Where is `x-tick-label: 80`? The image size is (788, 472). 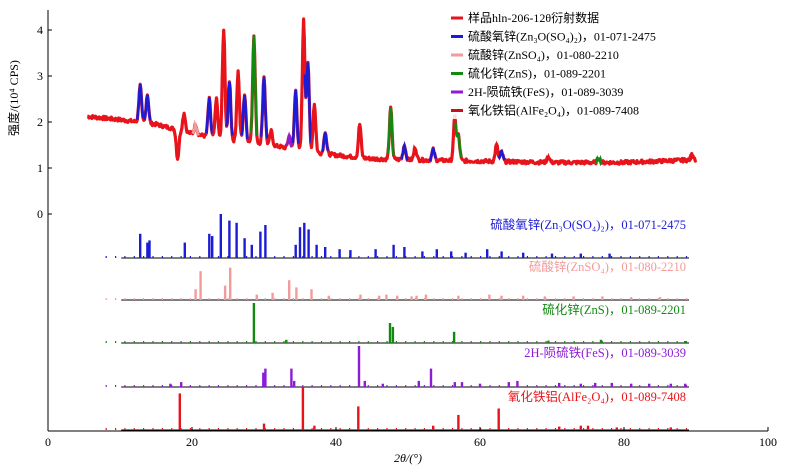 x-tick-label: 80 is located at coordinates (624, 442).